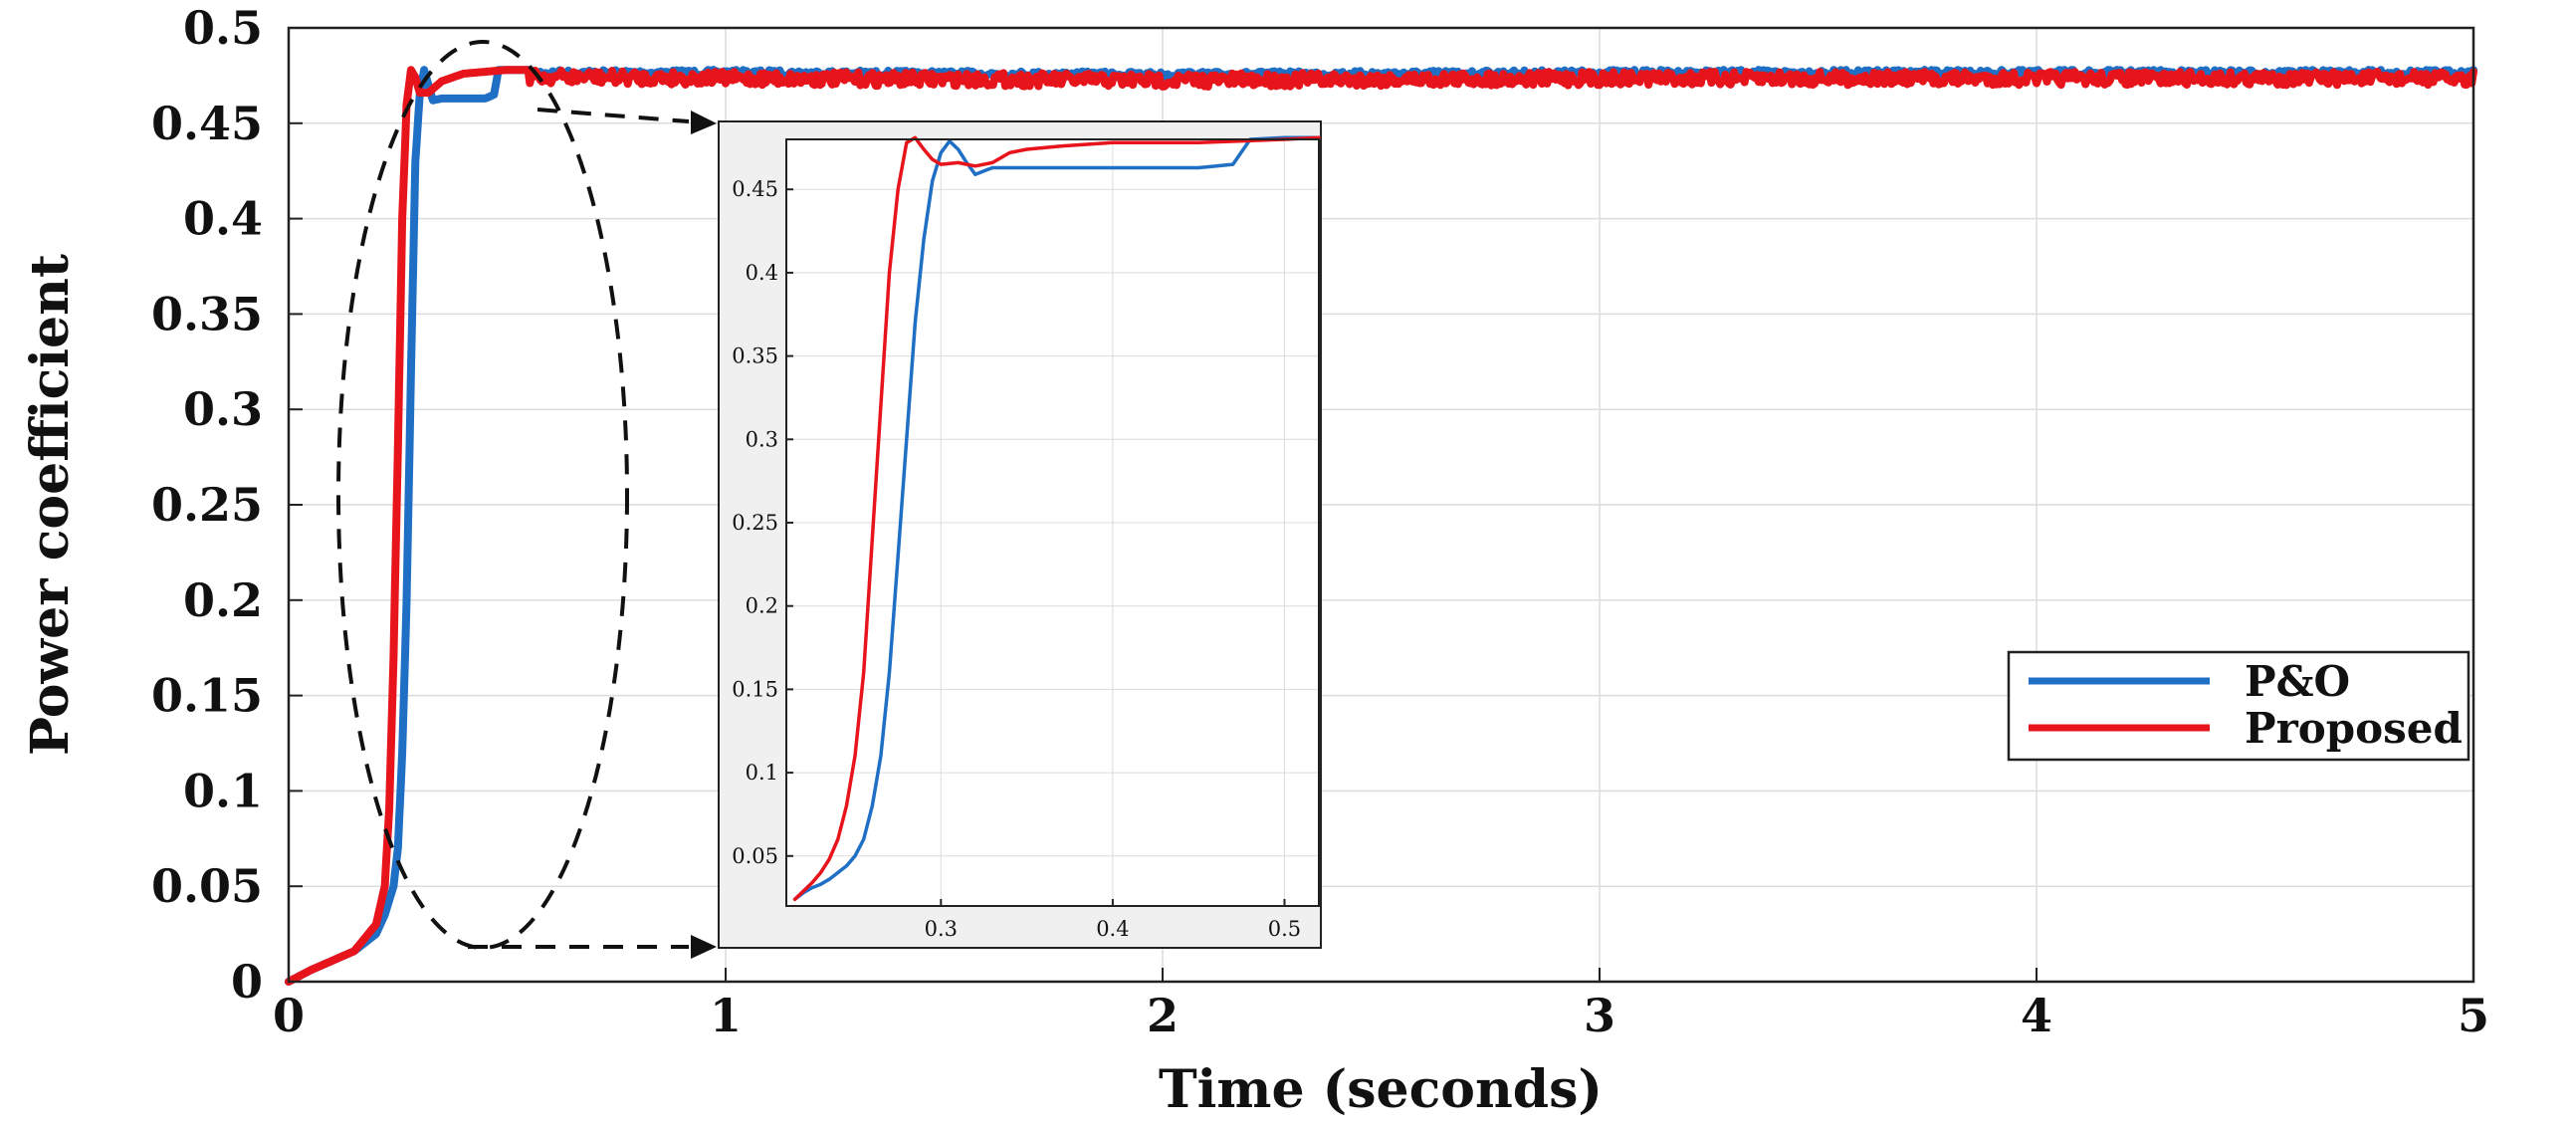 This screenshot has width=2576, height=1130. I want to click on legend-box, so click(2238, 706).